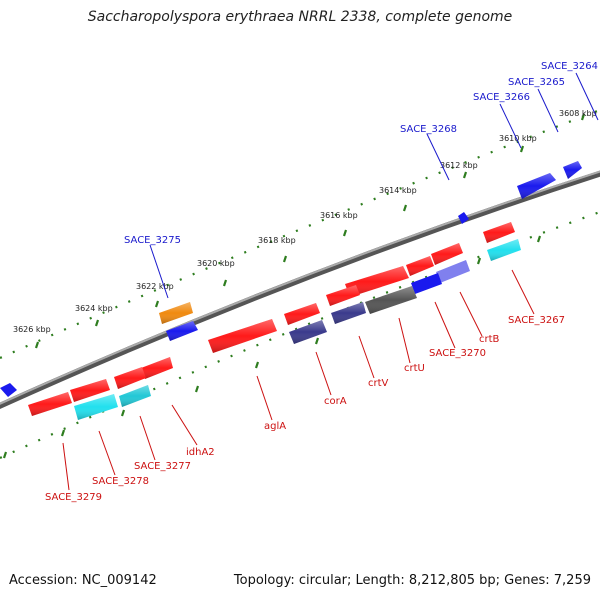 The height and width of the screenshot is (600, 600). What do you see at coordinates (346, 304) in the screenshot?
I see `gene-crtv` at bounding box center [346, 304].